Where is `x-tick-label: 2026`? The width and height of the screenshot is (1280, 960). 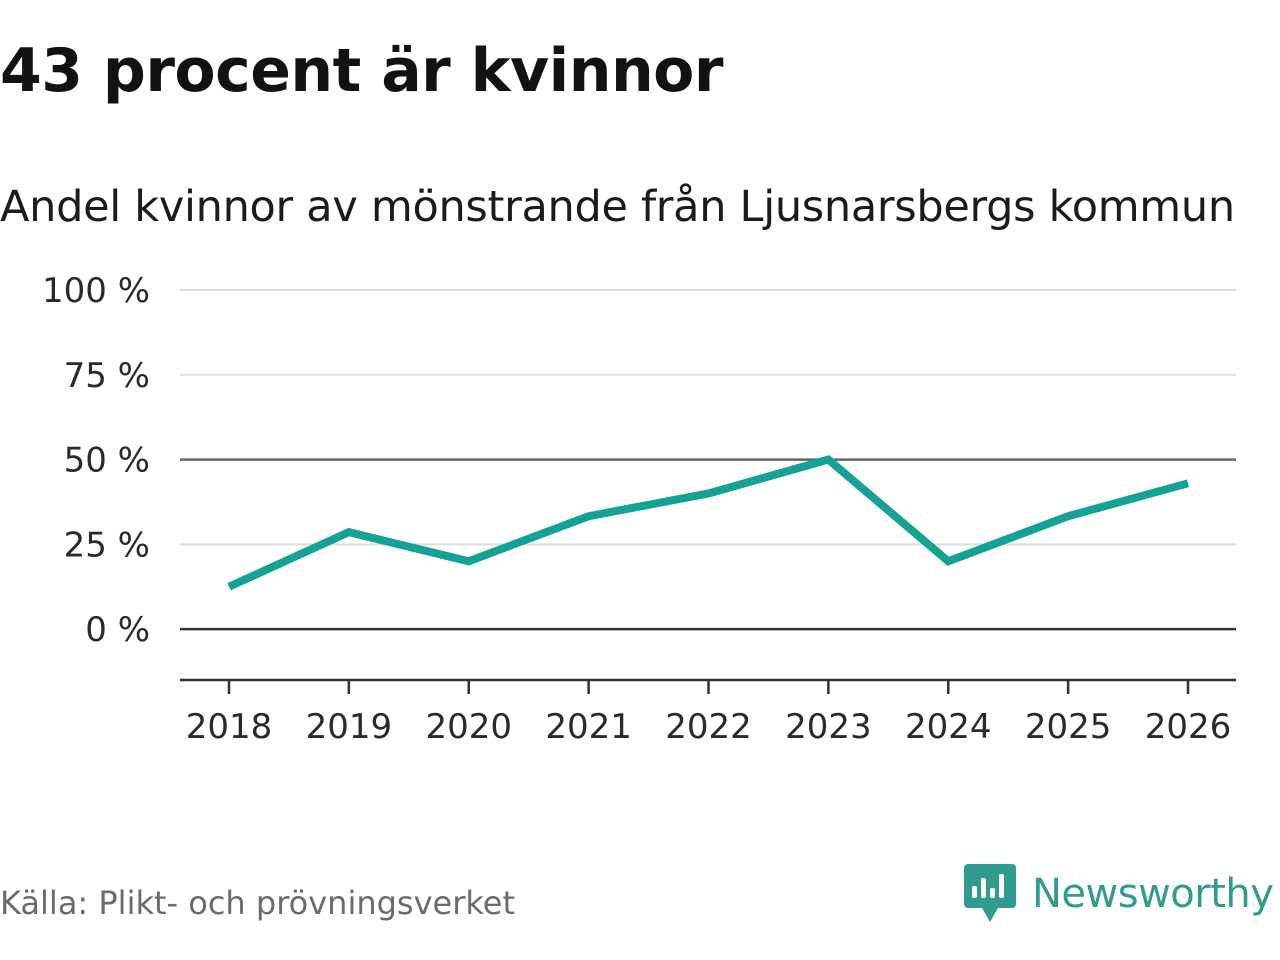
x-tick-label: 2026 is located at coordinates (1188, 727).